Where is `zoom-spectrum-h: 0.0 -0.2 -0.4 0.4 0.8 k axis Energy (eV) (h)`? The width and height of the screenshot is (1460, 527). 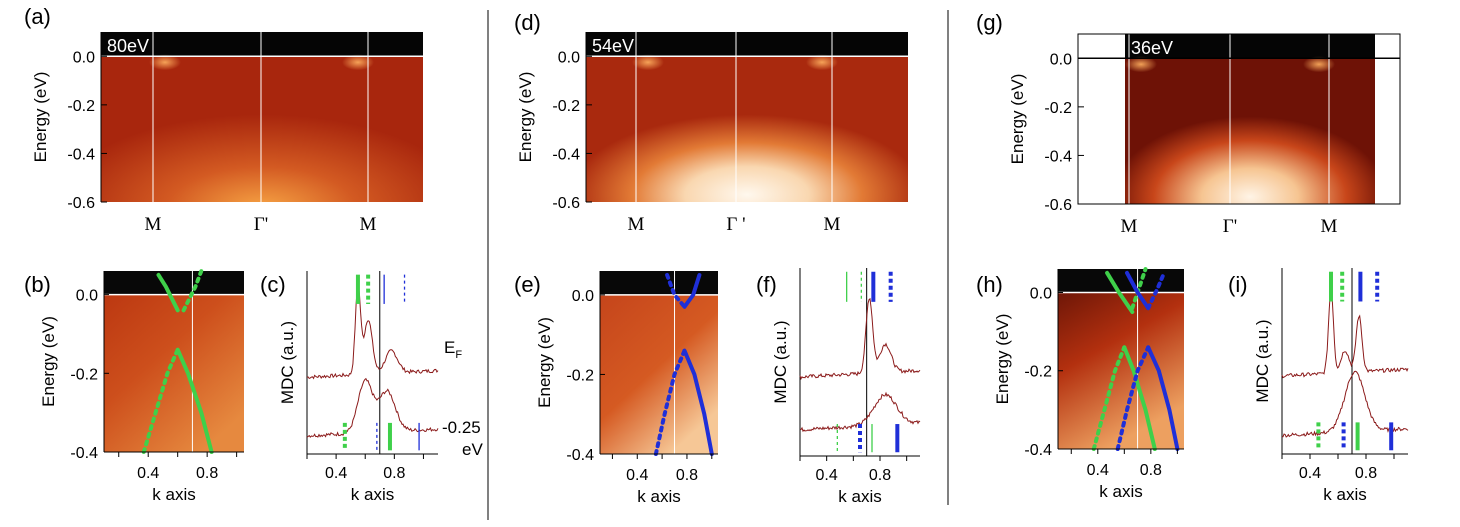 zoom-spectrum-h: 0.0 -0.2 -0.4 0.4 0.8 k axis Energy (eV) (h) is located at coordinates (1086, 384).